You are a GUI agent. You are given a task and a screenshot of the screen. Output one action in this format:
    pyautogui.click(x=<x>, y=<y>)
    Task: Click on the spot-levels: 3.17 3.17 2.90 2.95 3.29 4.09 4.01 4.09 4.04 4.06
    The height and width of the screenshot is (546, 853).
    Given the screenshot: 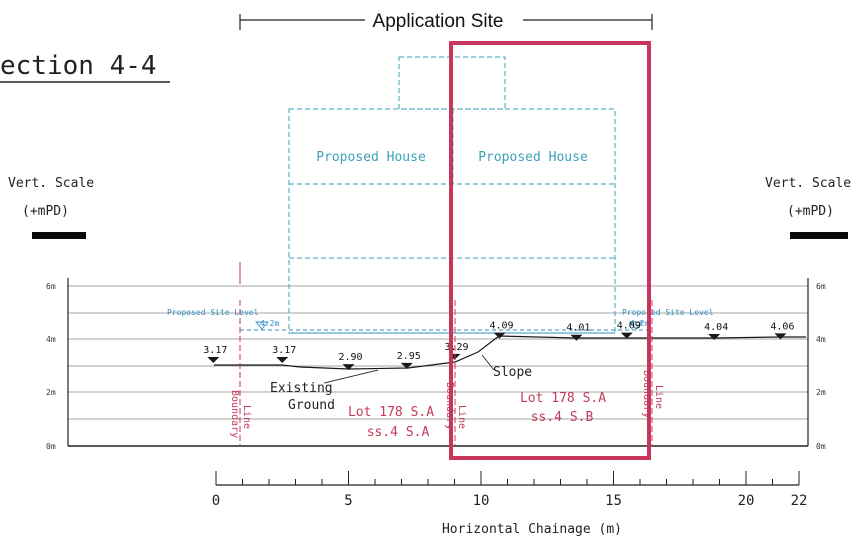 What is the action you would take?
    pyautogui.click(x=498, y=346)
    